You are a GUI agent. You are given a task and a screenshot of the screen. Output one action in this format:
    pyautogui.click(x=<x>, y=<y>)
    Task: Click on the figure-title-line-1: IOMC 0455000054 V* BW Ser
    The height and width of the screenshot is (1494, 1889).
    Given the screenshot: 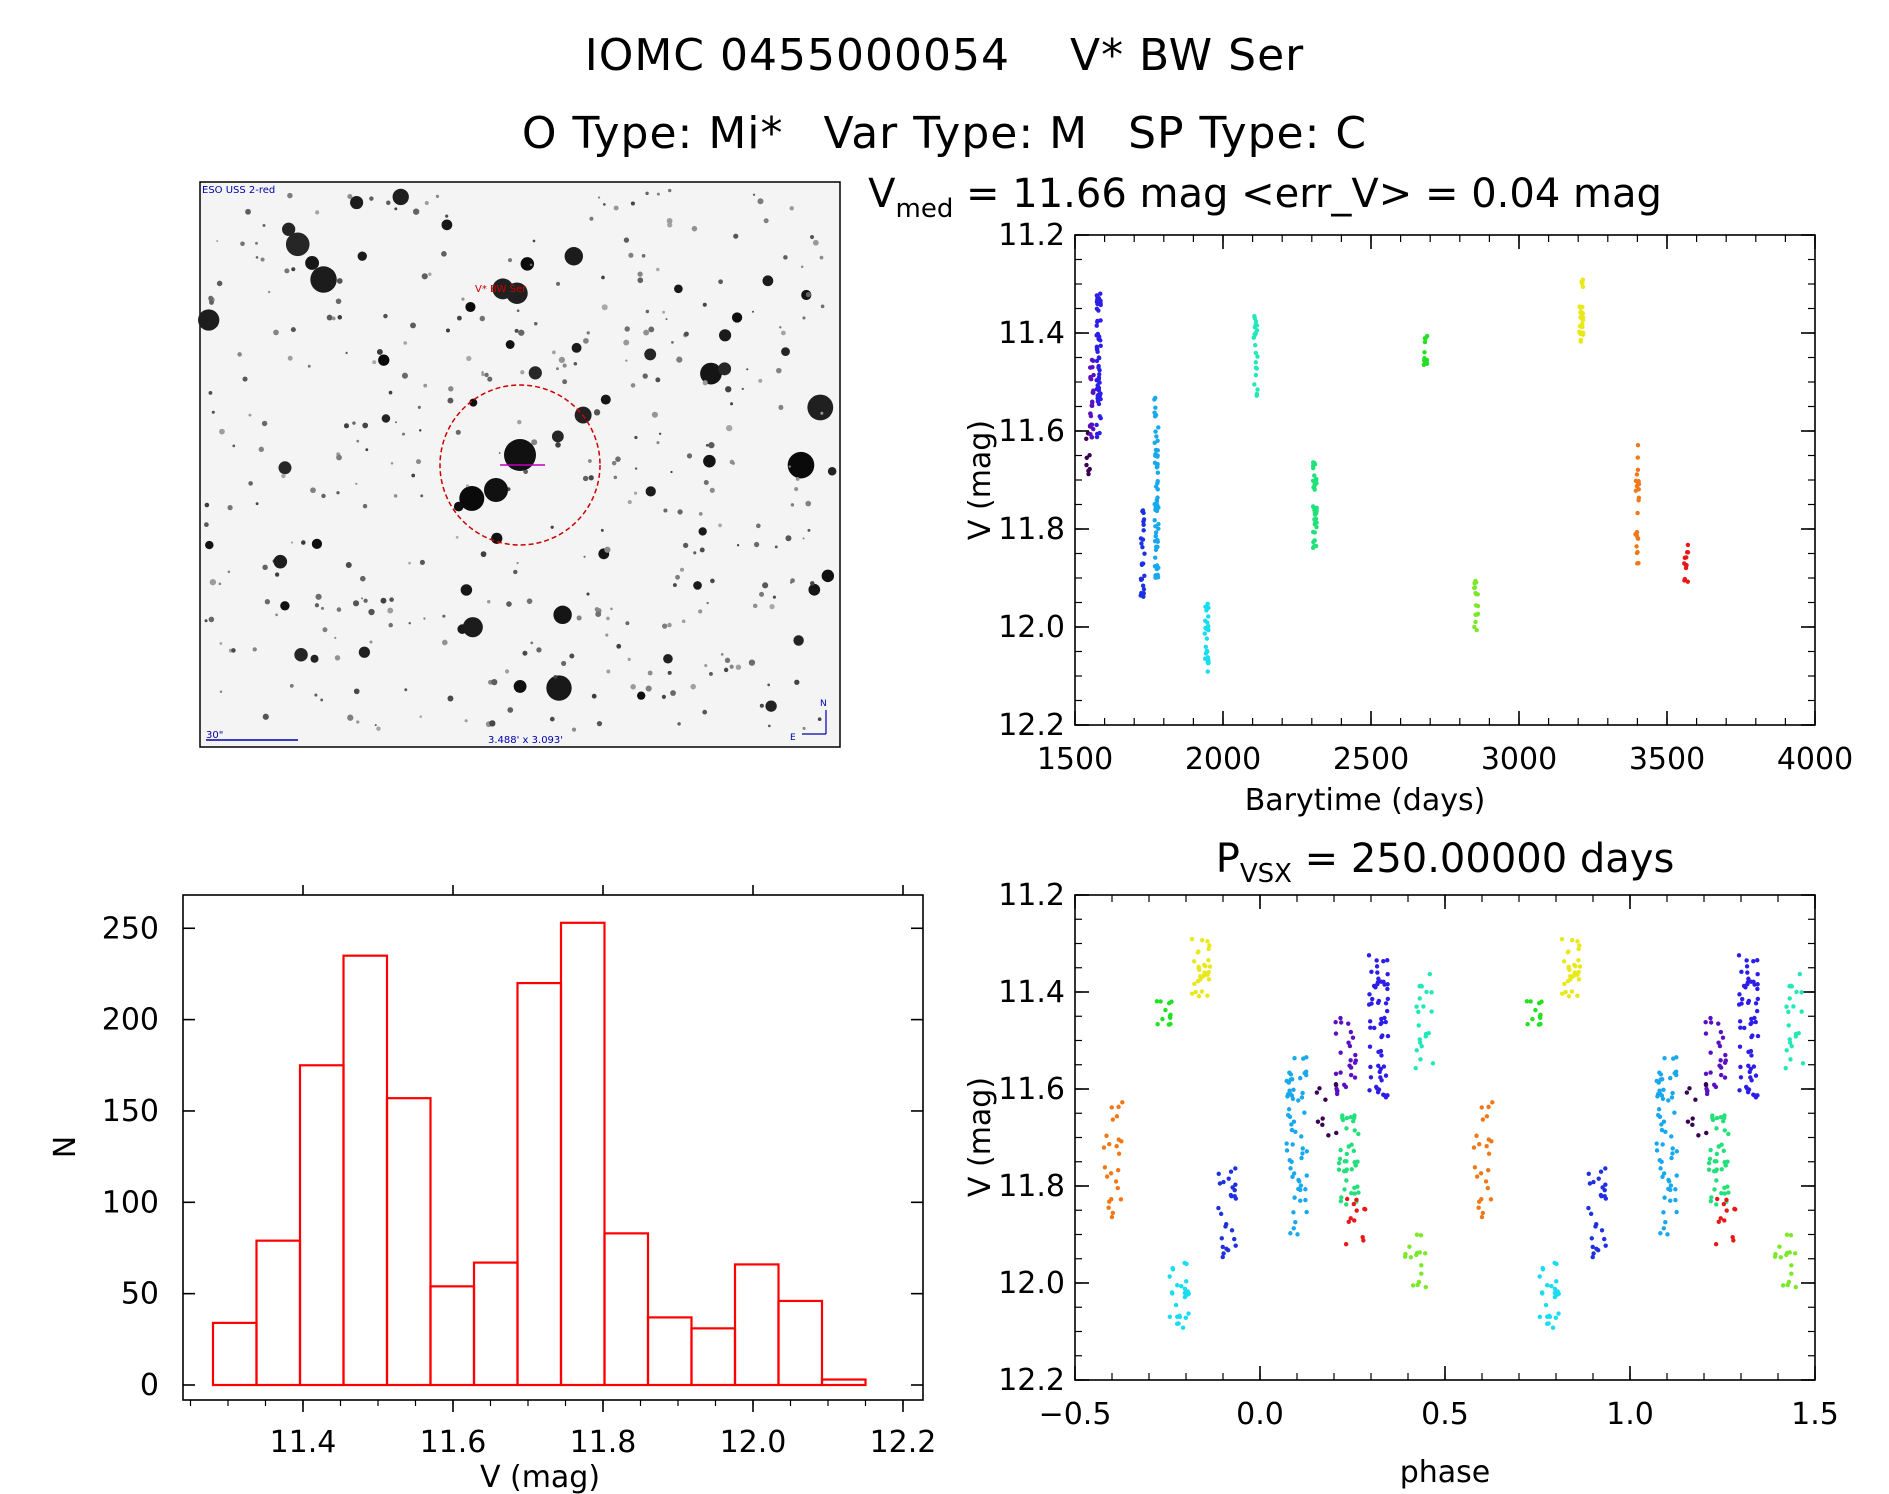 What is the action you would take?
    pyautogui.click(x=944, y=55)
    